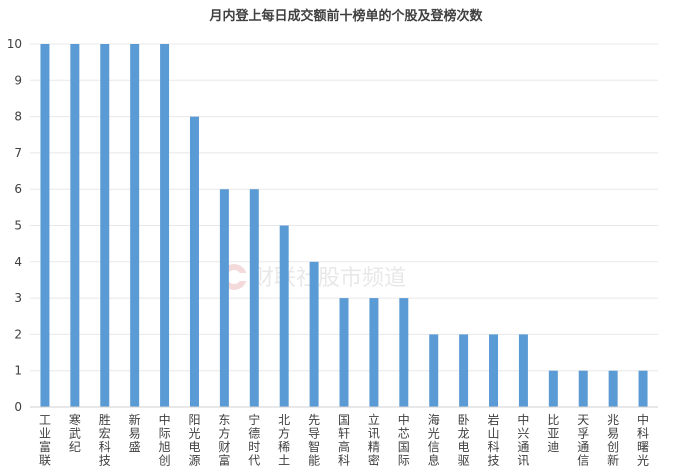 This screenshot has width=692, height=473. What do you see at coordinates (224, 440) in the screenshot?
I see `x-tick-label: 东方财富` at bounding box center [224, 440].